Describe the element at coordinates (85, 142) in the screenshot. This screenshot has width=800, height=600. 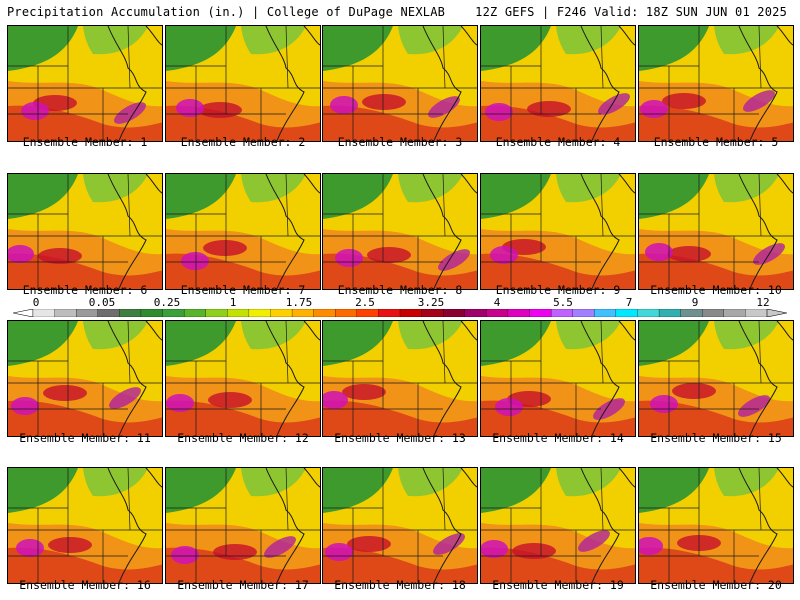
I see `ensemble-member-label: Ensemble Member: 1` at that location.